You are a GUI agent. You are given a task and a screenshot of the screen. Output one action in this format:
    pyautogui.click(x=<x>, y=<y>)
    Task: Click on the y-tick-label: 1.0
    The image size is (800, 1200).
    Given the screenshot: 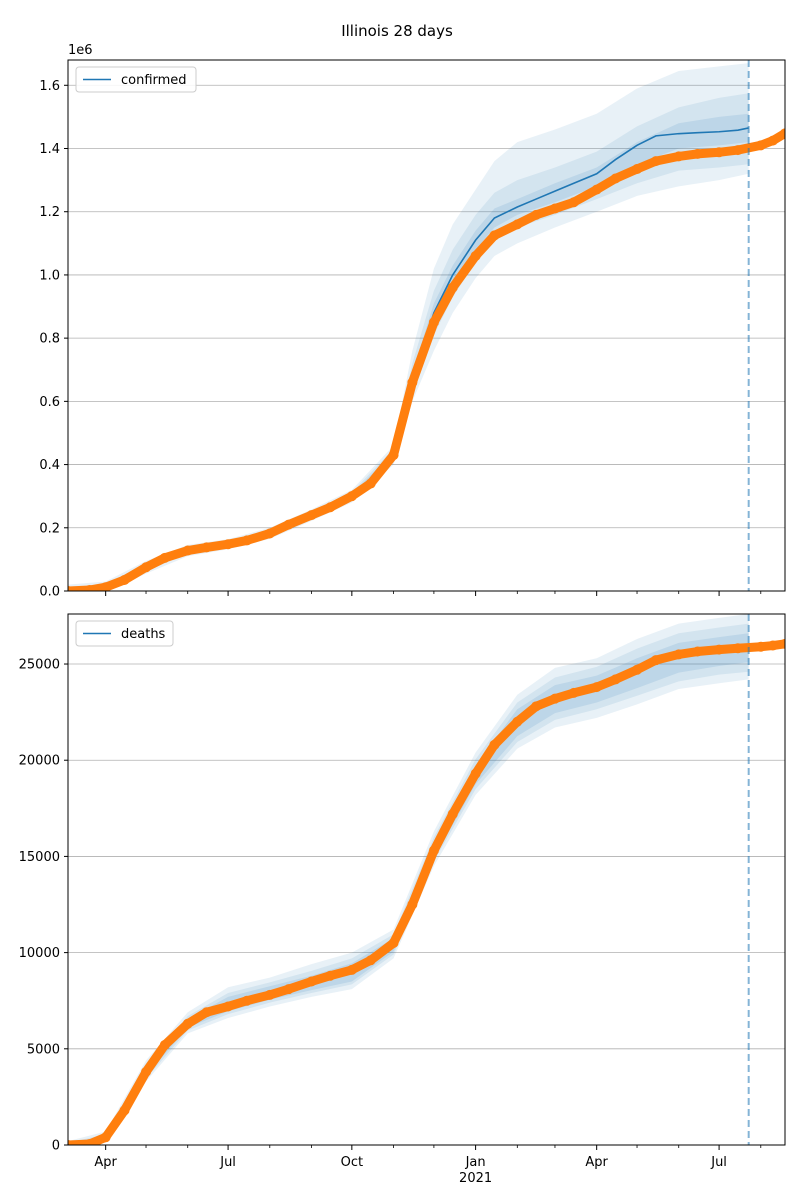 What is the action you would take?
    pyautogui.click(x=49, y=275)
    